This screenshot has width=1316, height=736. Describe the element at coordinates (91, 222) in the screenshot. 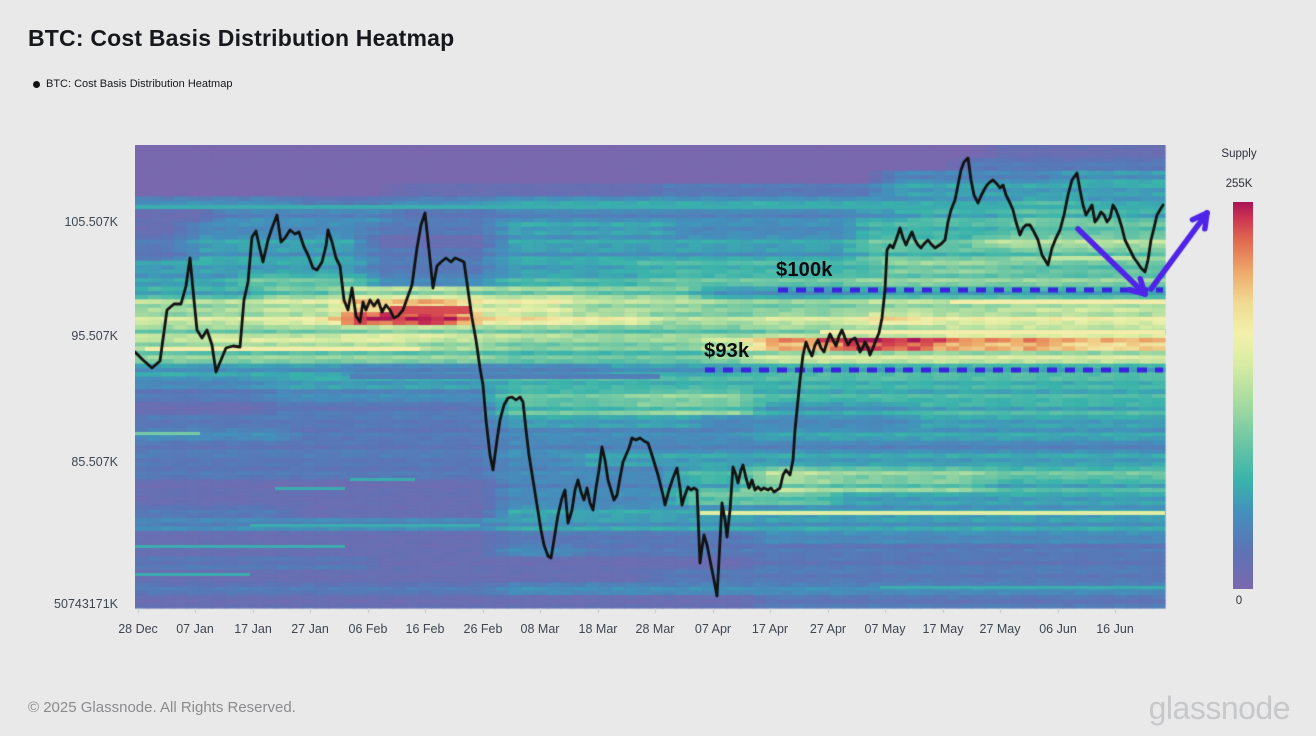

I see `y-tick-label: 105.507K` at that location.